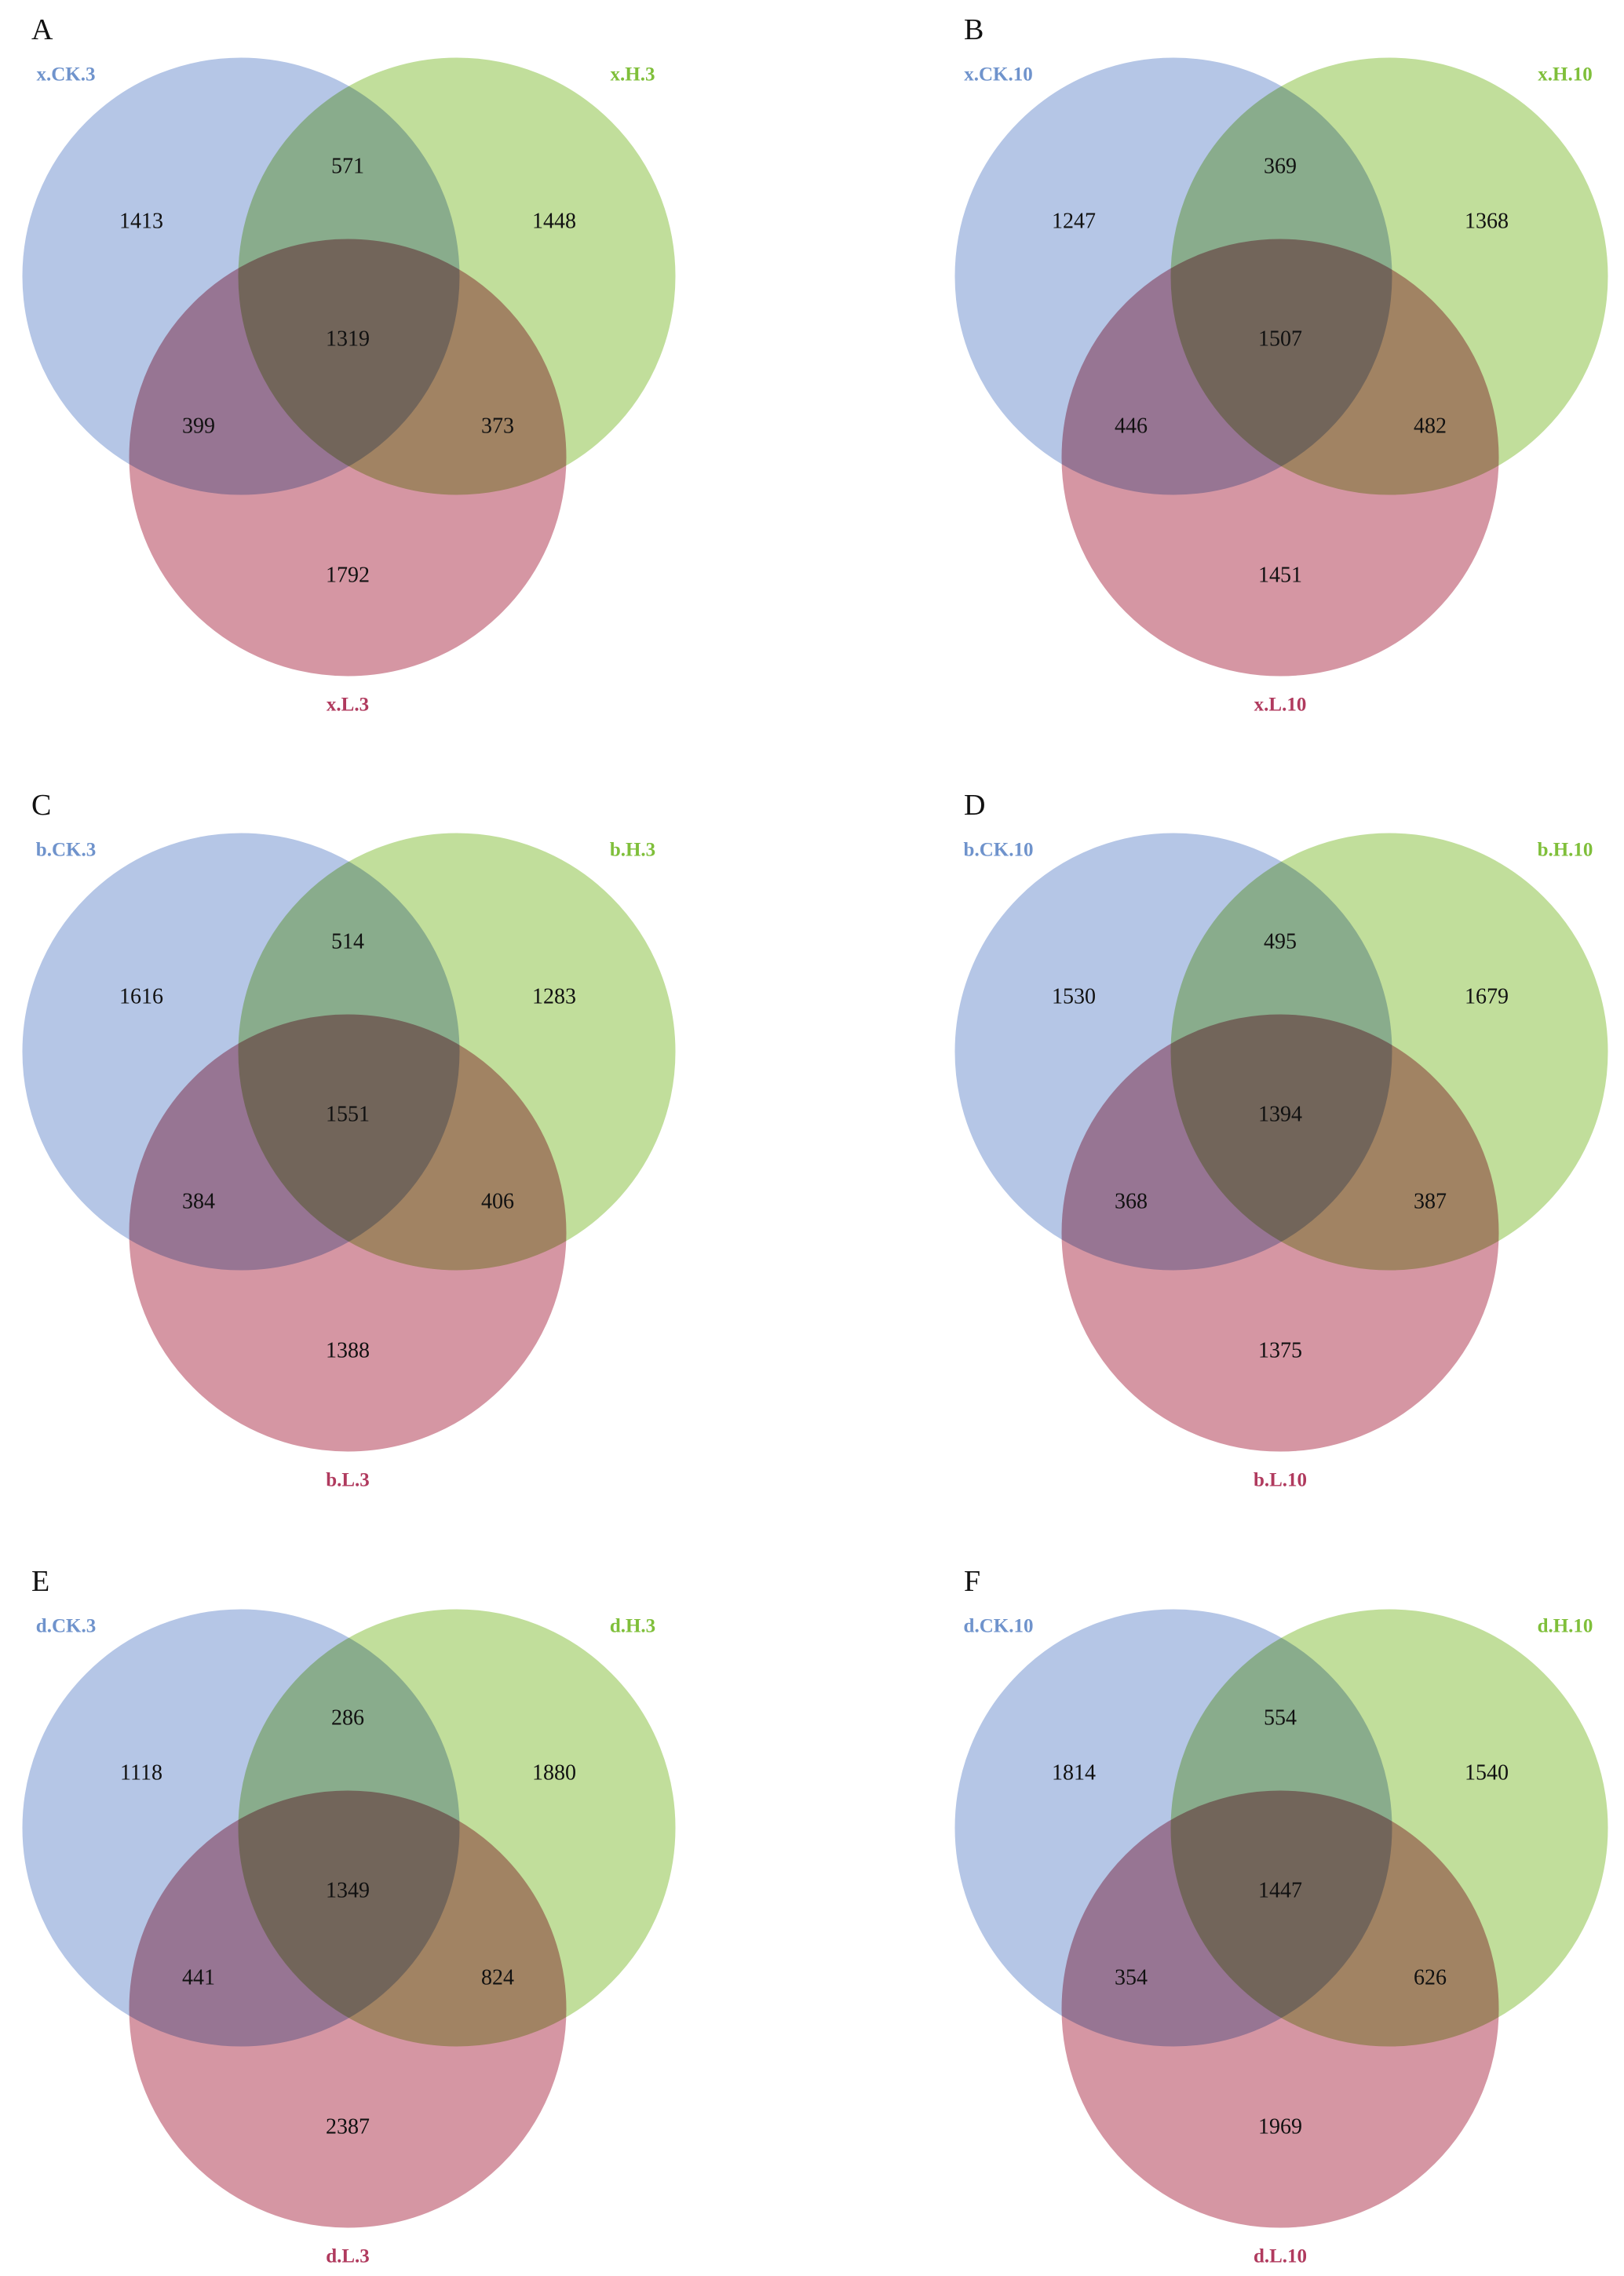  What do you see at coordinates (554, 1773) in the screenshot?
I see `count-only-b: 1880` at bounding box center [554, 1773].